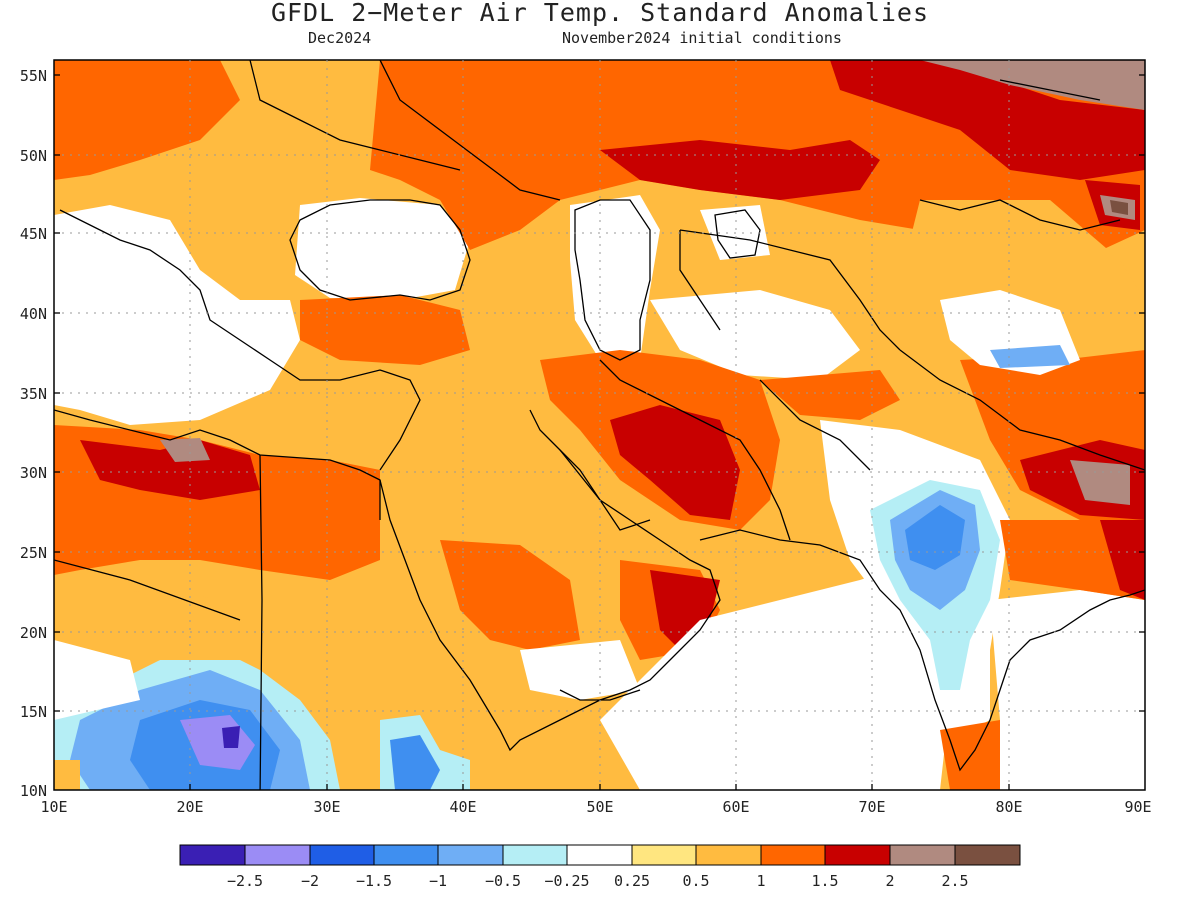 The image size is (1200, 900). Describe the element at coordinates (33, 712) in the screenshot. I see `y-label-15n: 15N` at that location.